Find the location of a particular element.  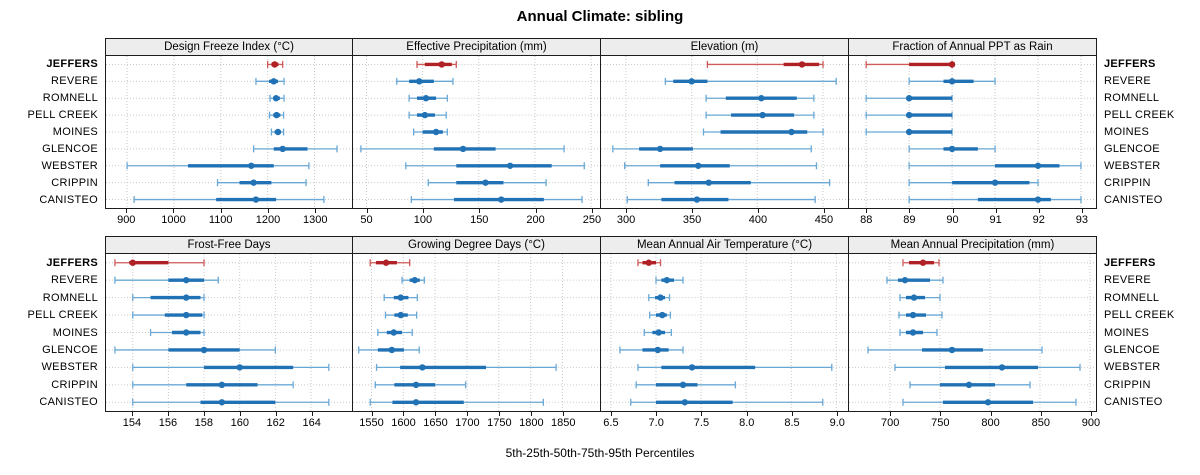

panel-canvas-growing-degree-days-c is located at coordinates (476, 332).